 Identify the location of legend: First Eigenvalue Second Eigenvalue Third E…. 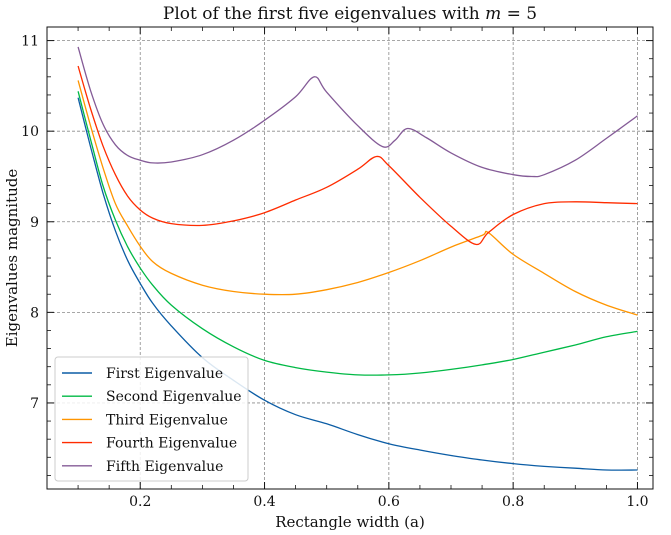
(151, 419).